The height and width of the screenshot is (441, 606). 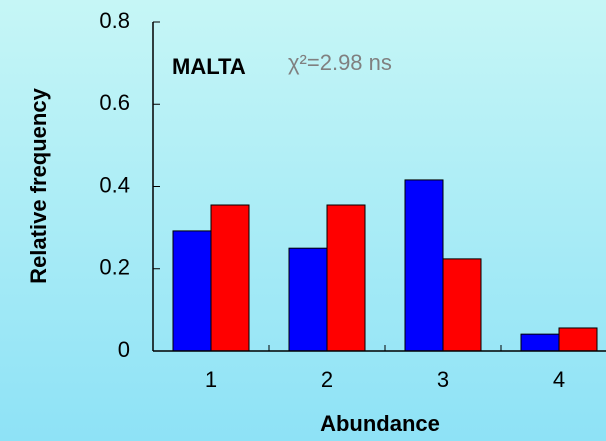 I want to click on x-tick-label: 4, so click(x=559, y=379).